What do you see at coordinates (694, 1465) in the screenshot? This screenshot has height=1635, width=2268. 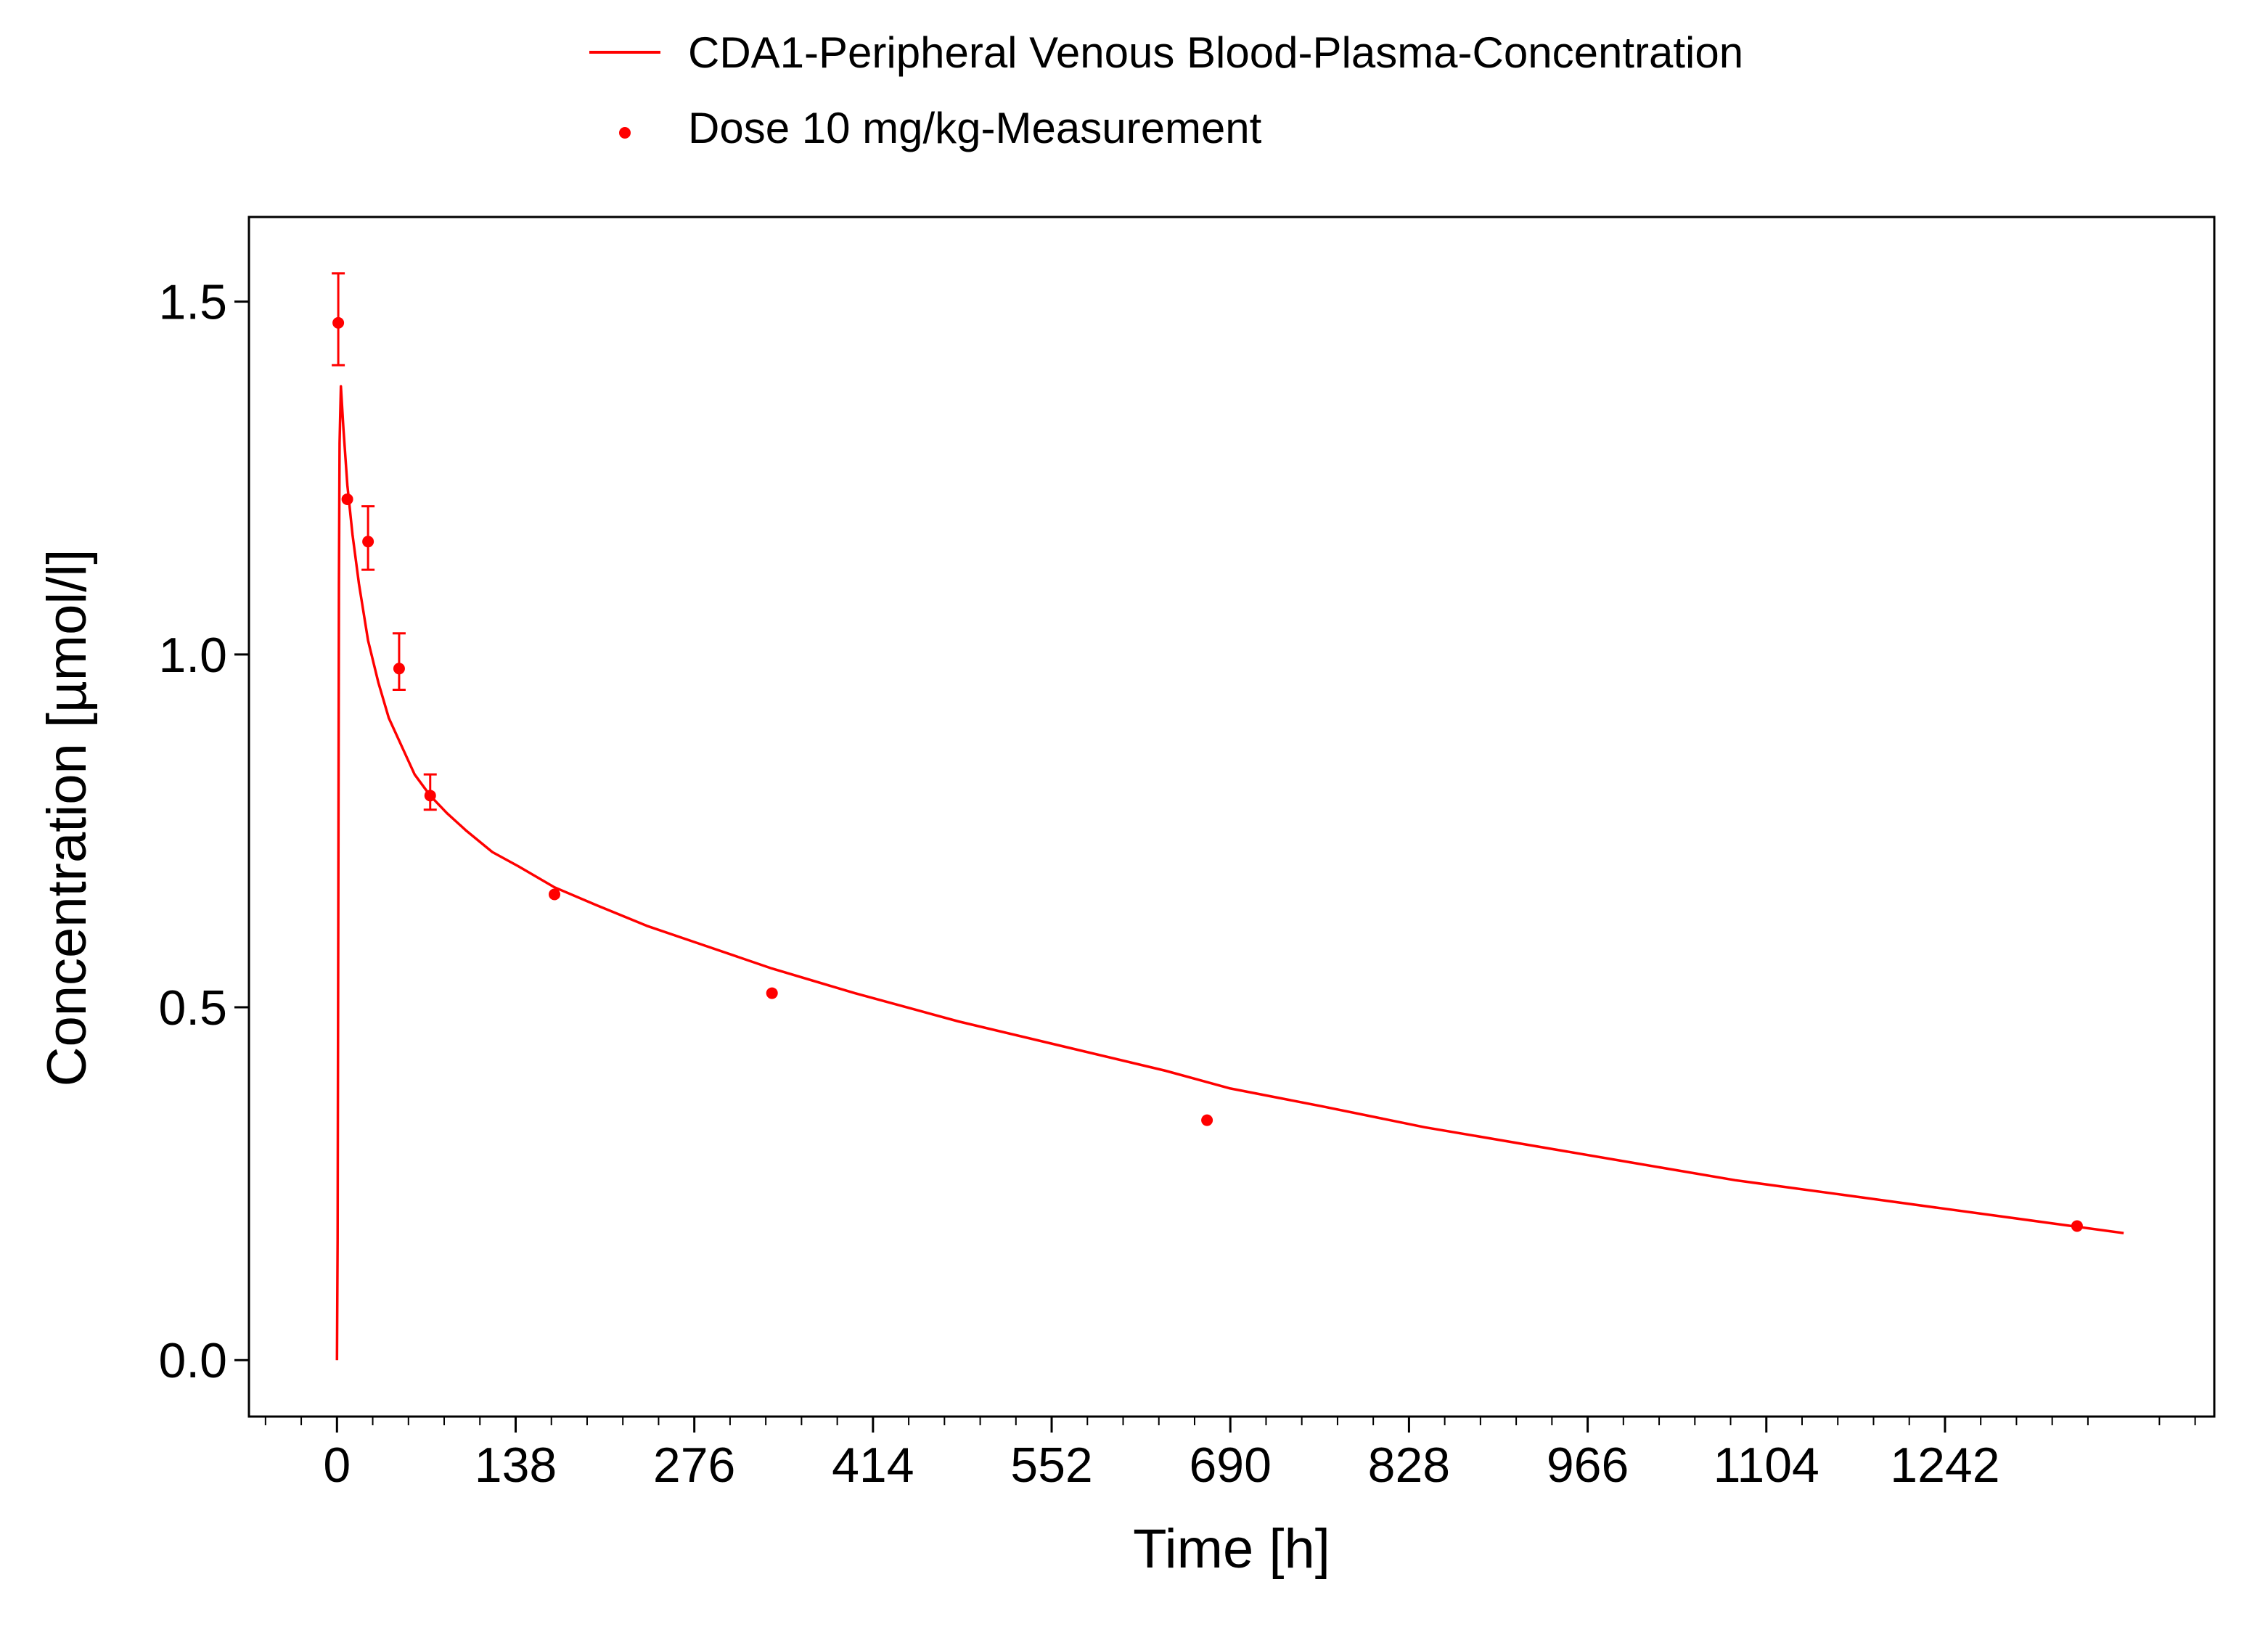 I see `x-tick-label: 276` at bounding box center [694, 1465].